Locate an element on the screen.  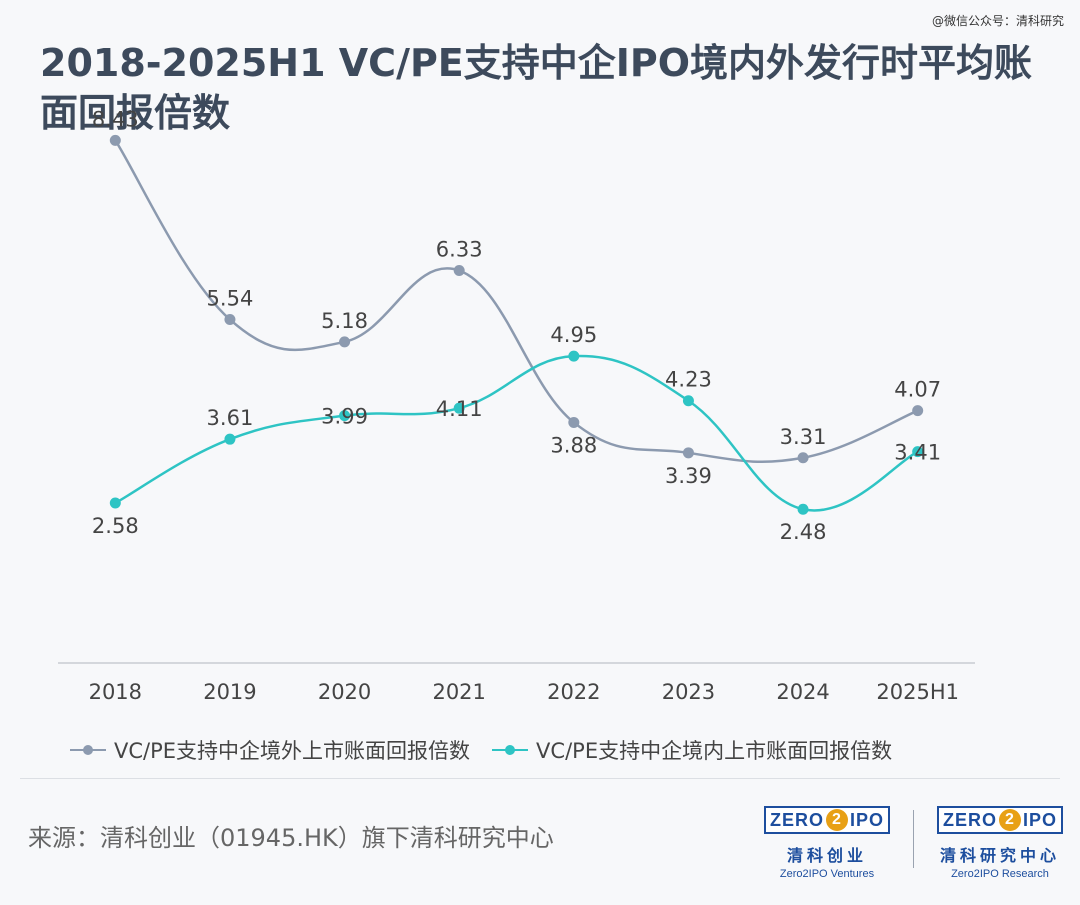
data-label-0-1: 5.54 is located at coordinates (230, 299).